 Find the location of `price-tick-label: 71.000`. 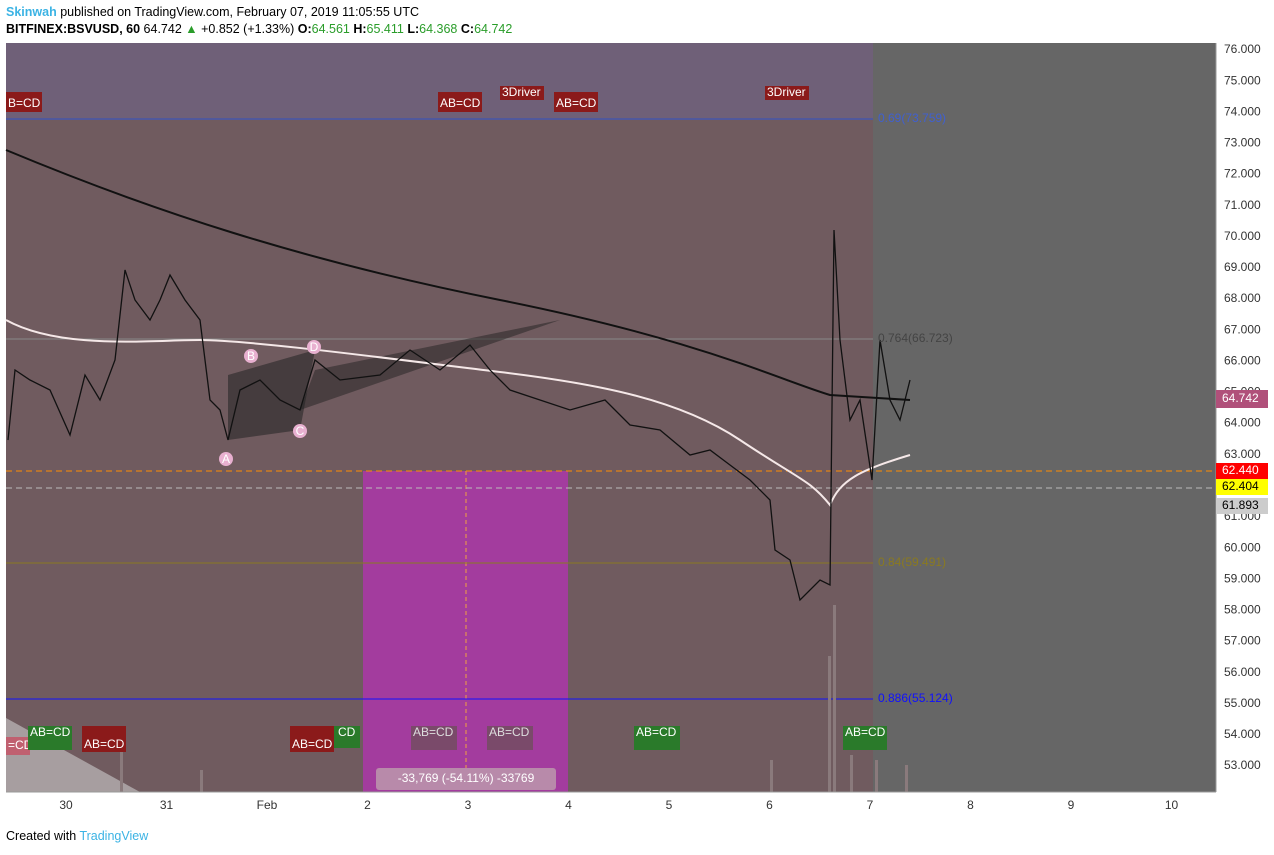

price-tick-label: 71.000 is located at coordinates (1242, 205).